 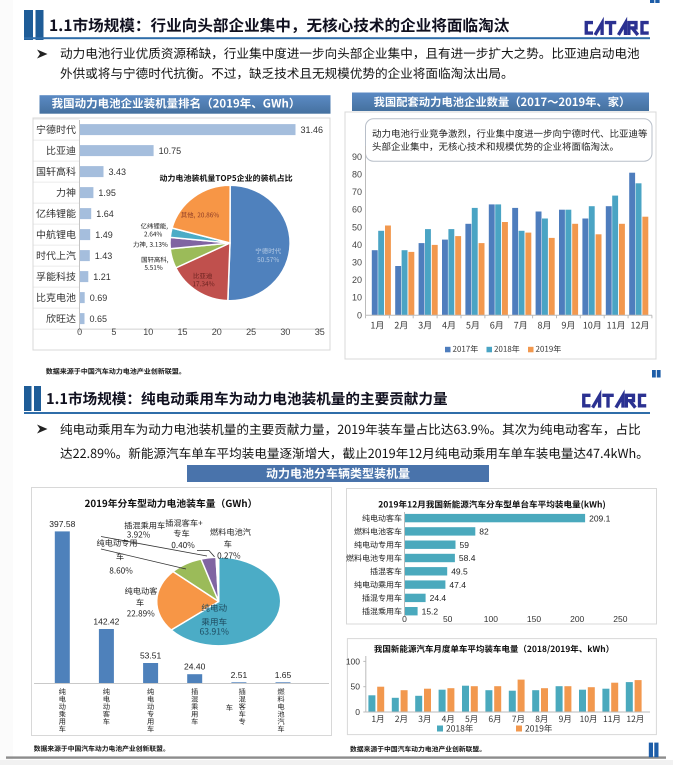 What do you see at coordinates (357, 157) in the screenshot?
I see `svg-text: 90` at bounding box center [357, 157].